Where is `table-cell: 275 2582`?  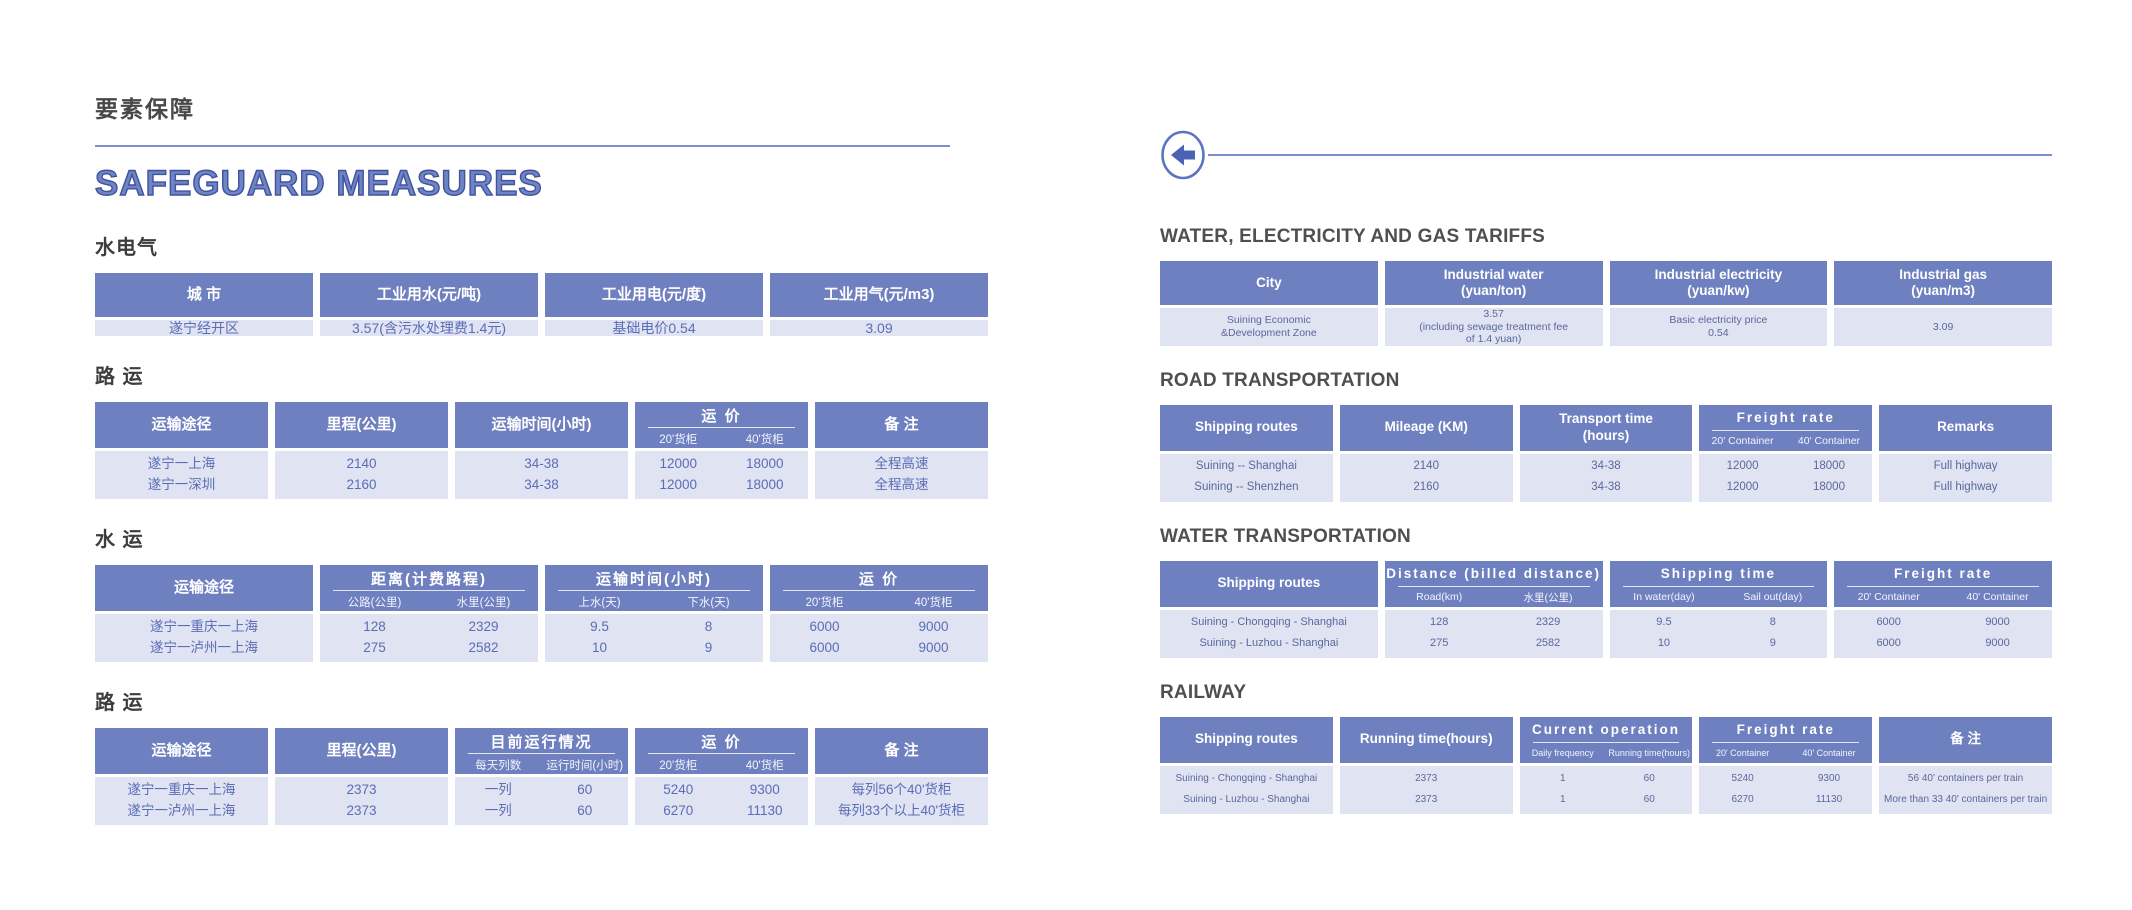
table-cell: 275 2582 is located at coordinates (429, 647).